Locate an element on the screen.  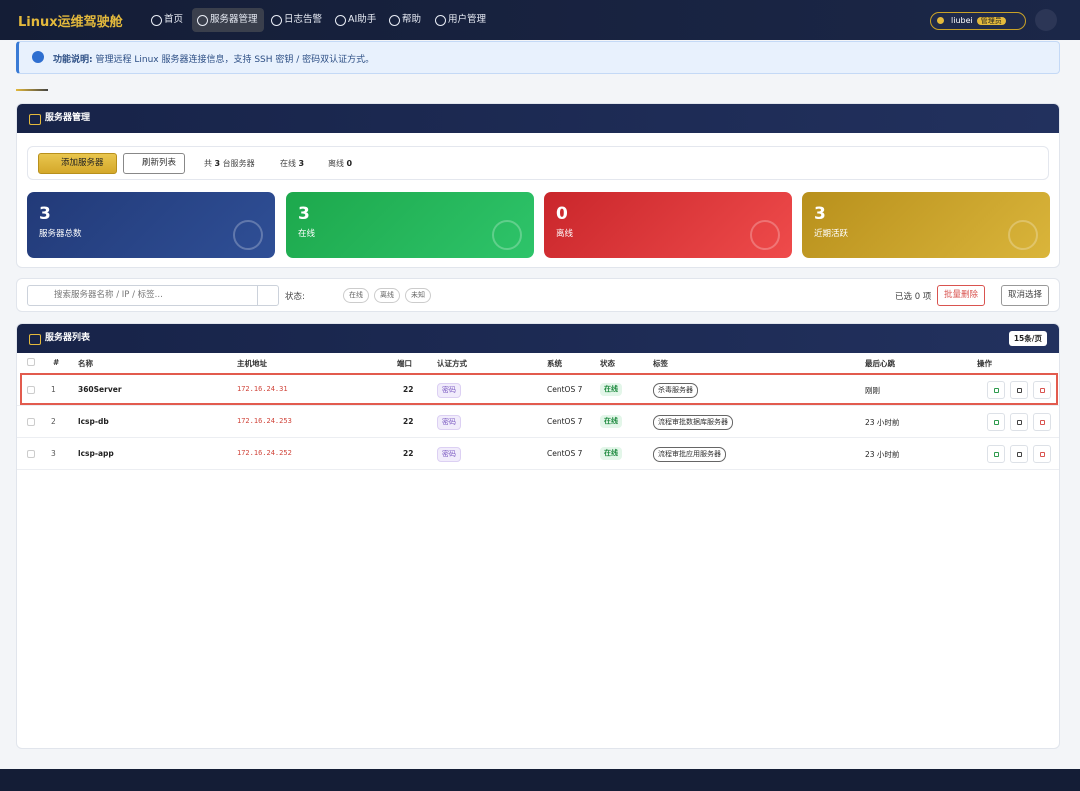
stat-label: 服务器总数 is located at coordinates (60, 234).